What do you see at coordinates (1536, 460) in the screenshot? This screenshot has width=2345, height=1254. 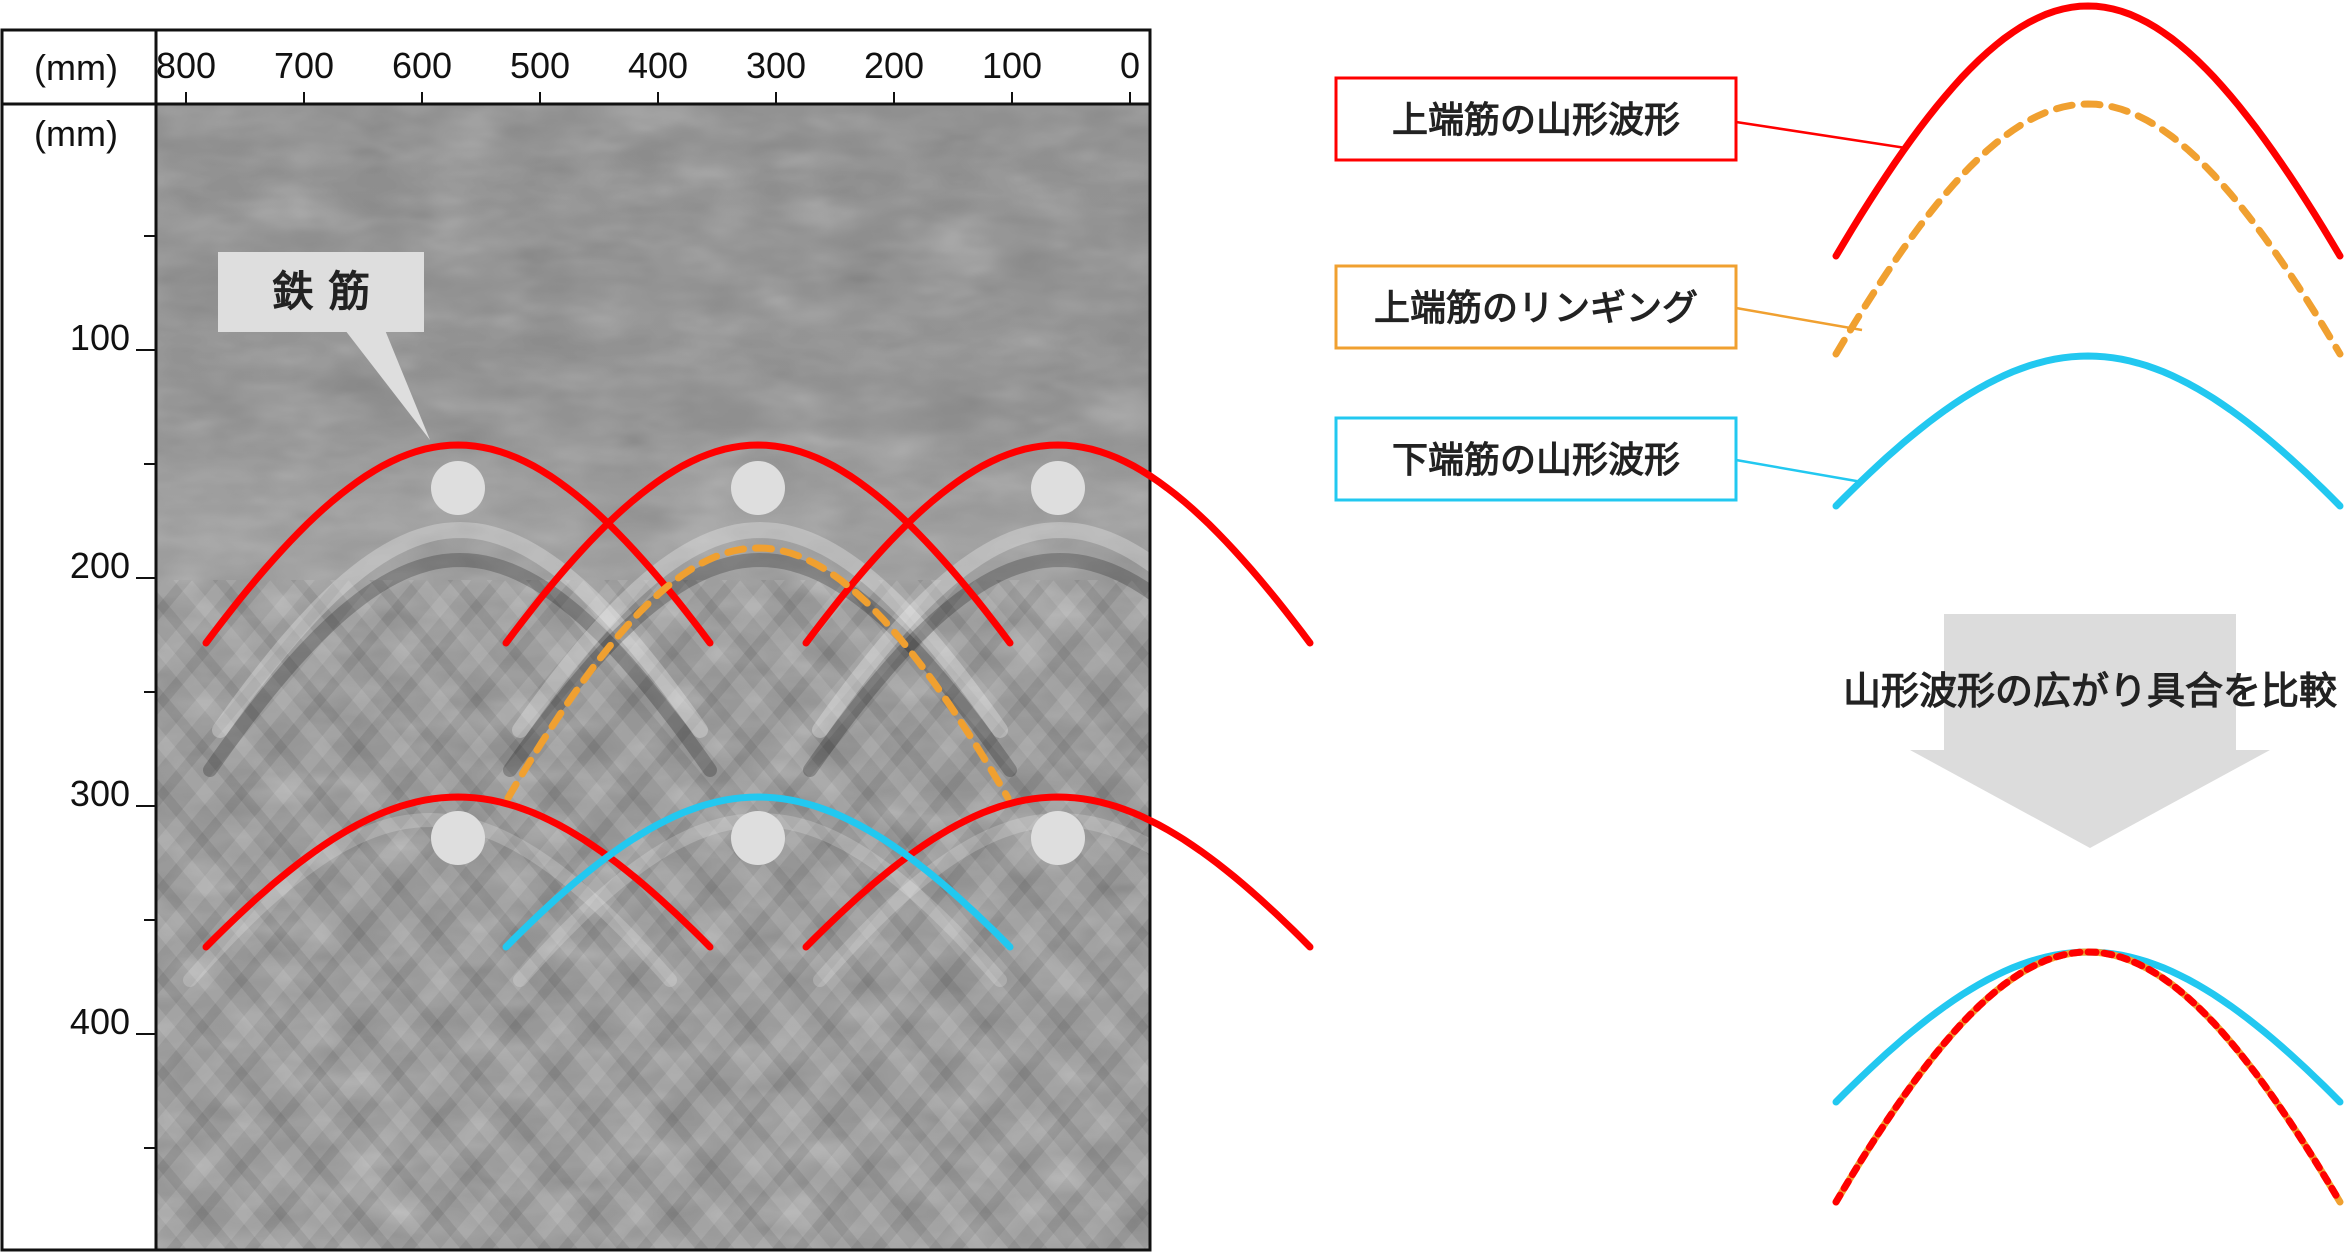 I see `legend-bottom-hyperbola-label: 下端筋の山形波形` at bounding box center [1536, 460].